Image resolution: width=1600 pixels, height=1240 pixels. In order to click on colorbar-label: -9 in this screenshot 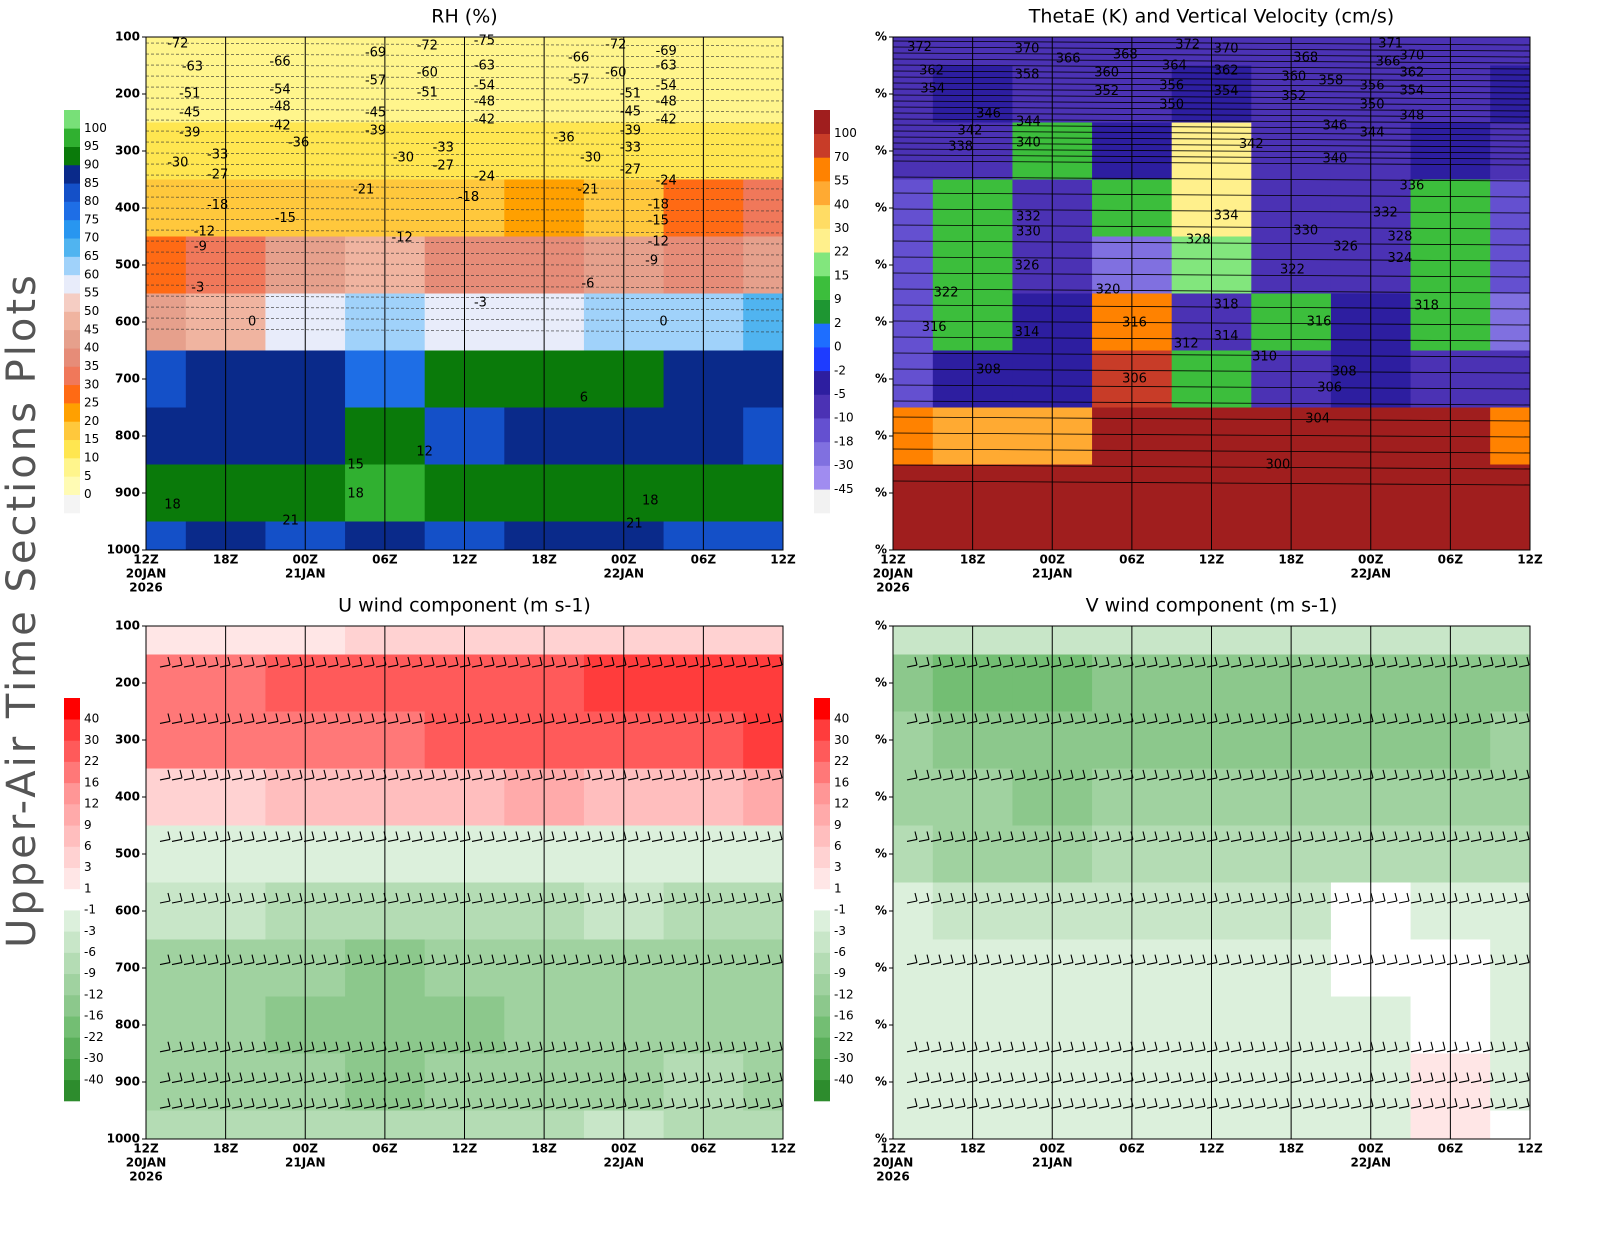, I will do `click(90, 973)`.